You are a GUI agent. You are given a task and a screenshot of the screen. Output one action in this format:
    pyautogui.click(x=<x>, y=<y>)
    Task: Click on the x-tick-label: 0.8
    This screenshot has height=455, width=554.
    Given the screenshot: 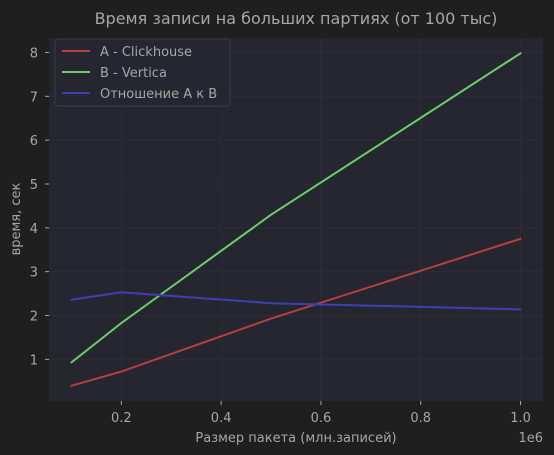 What is the action you would take?
    pyautogui.click(x=420, y=418)
    